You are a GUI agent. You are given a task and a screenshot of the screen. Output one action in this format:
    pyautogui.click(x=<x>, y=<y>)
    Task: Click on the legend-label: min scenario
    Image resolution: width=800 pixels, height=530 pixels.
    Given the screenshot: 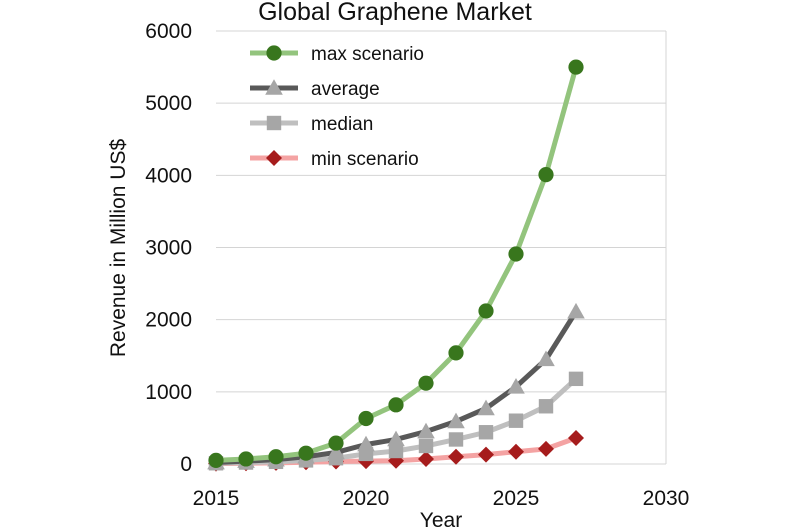 What is the action you would take?
    pyautogui.click(x=365, y=159)
    